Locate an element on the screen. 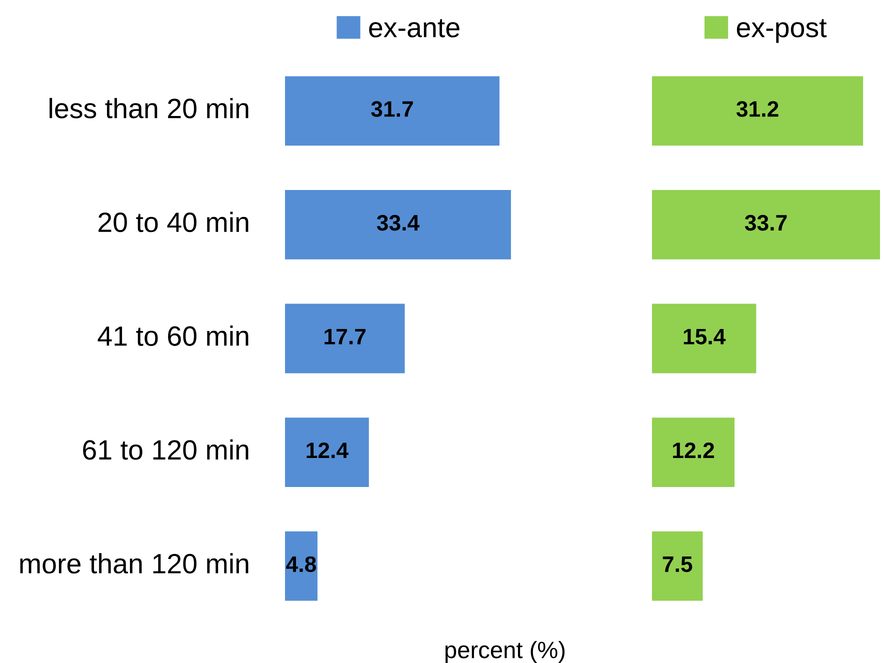 The width and height of the screenshot is (884, 663). y-tick-label: less than 20 min is located at coordinates (149, 108).